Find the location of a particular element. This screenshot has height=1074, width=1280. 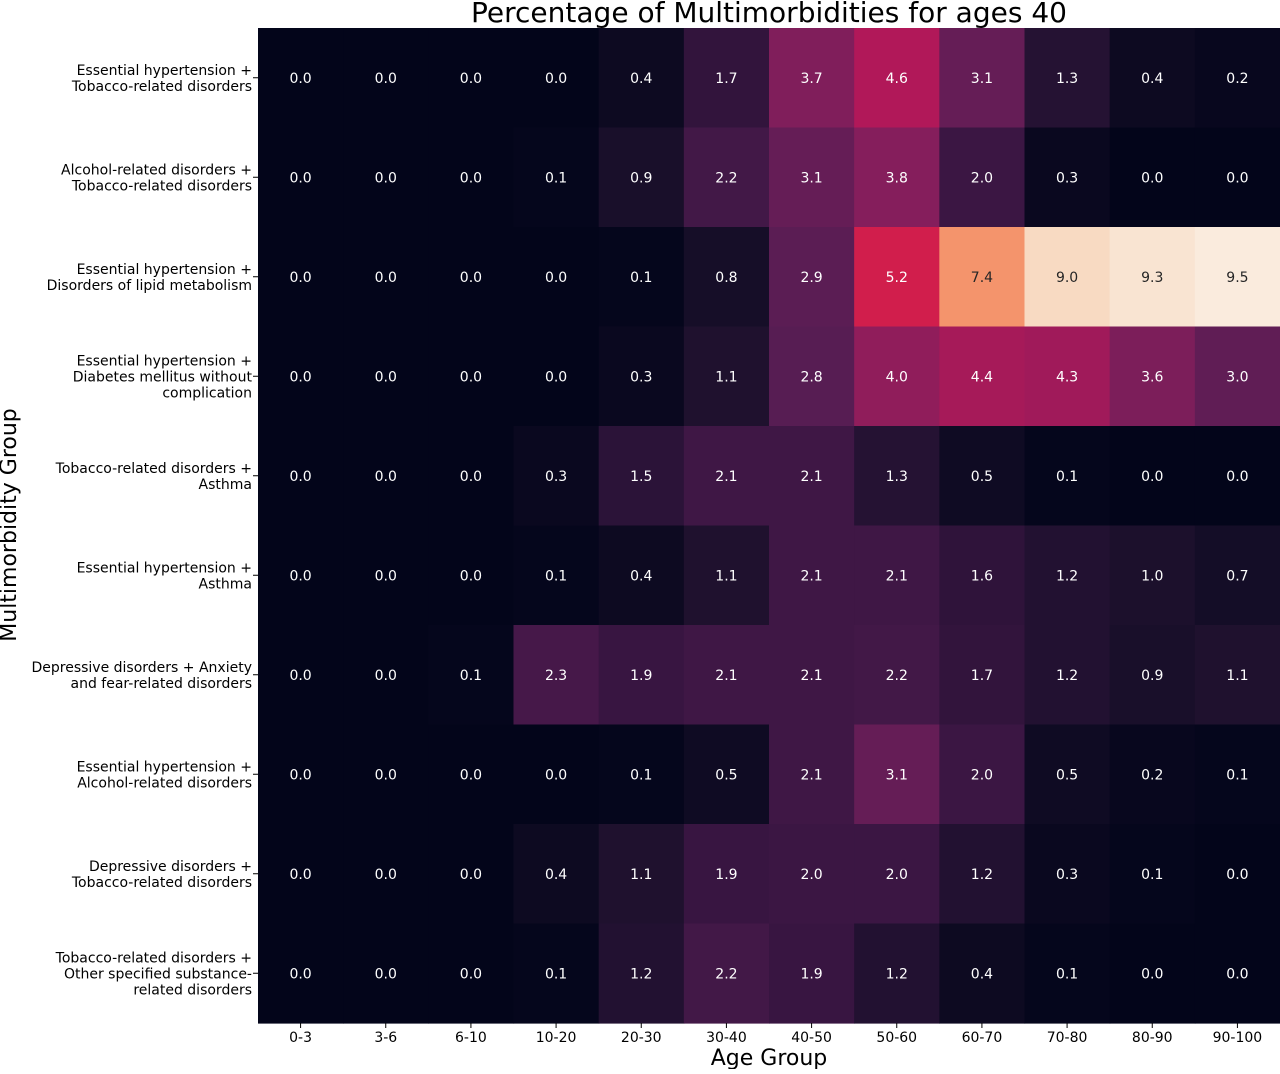

cell-value-label: 2.3 is located at coordinates (556, 676).